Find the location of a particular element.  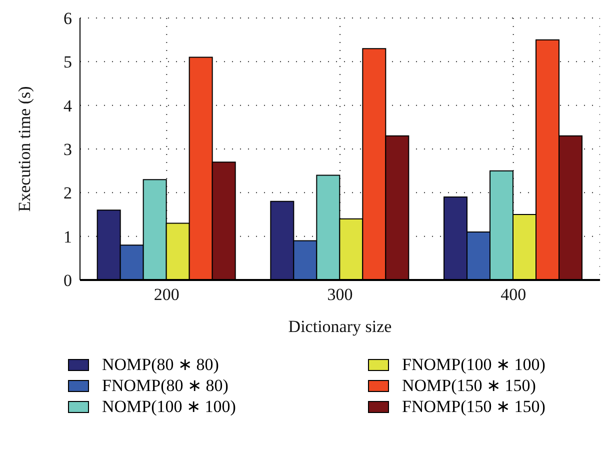

y-tick-label: 6 is located at coordinates (68, 18).